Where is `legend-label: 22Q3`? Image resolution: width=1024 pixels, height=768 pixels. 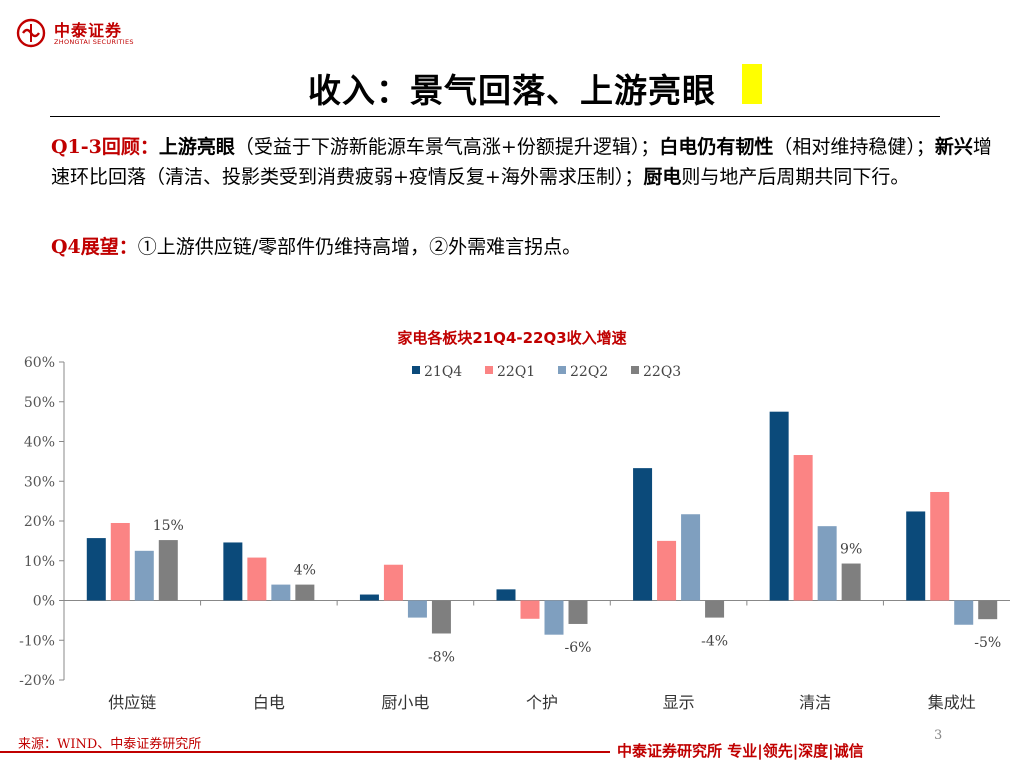
legend-label: 22Q3 is located at coordinates (662, 372).